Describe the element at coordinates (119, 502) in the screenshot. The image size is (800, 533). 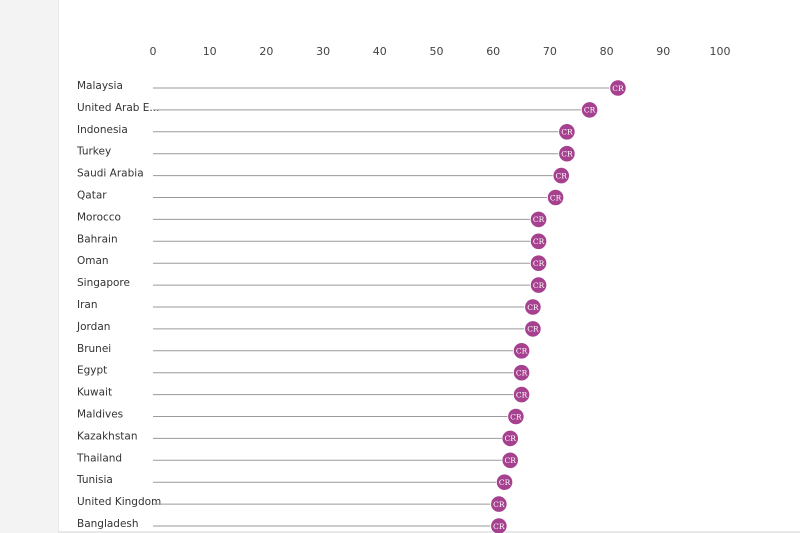
I see `category-label: United Kingdom` at that location.